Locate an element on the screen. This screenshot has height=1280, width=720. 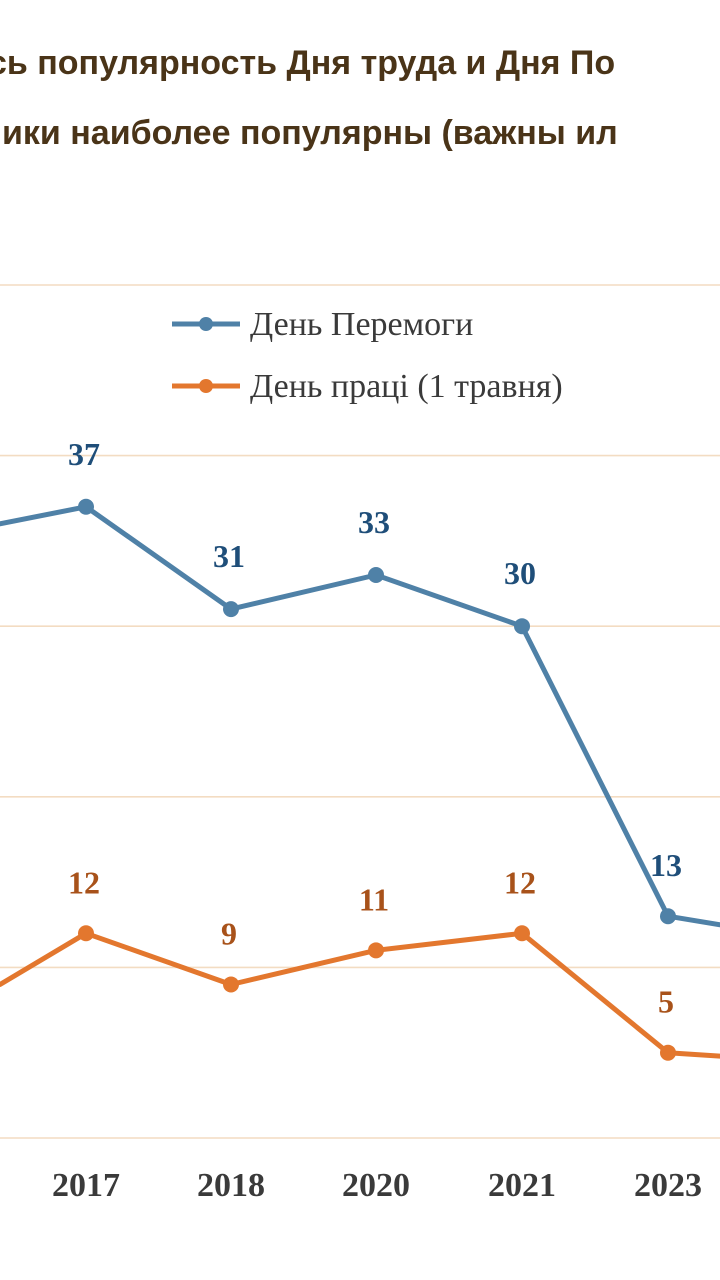
x-tick-label: 2018 is located at coordinates (231, 1185).